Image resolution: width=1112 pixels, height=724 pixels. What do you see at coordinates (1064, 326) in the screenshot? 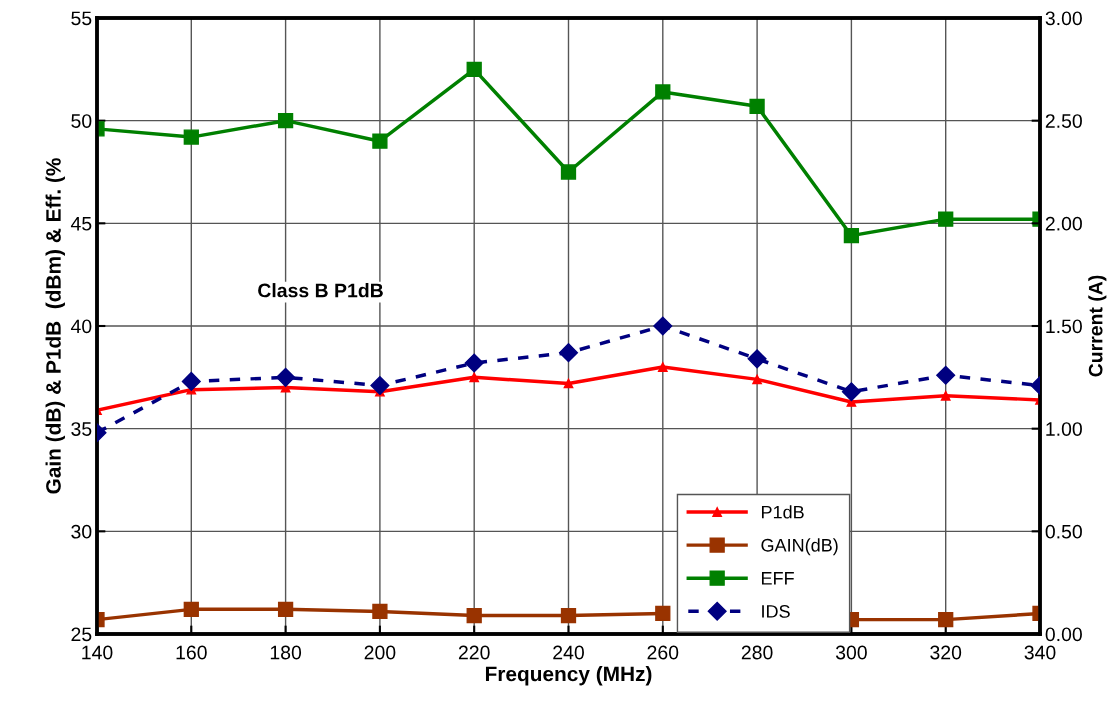
I see `y2-tick-label: 1.50` at bounding box center [1064, 326].